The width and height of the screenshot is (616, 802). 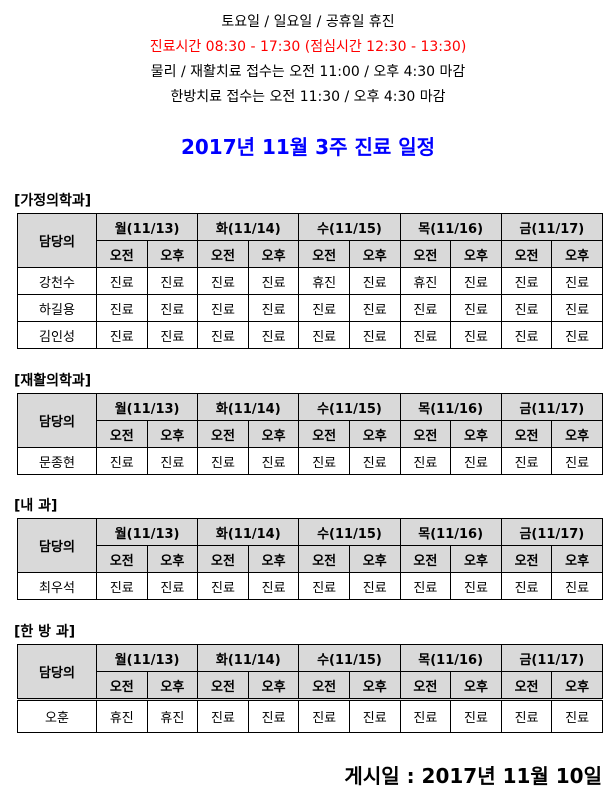 What do you see at coordinates (36, 506) in the screenshot?
I see `department-label: [내 과]` at bounding box center [36, 506].